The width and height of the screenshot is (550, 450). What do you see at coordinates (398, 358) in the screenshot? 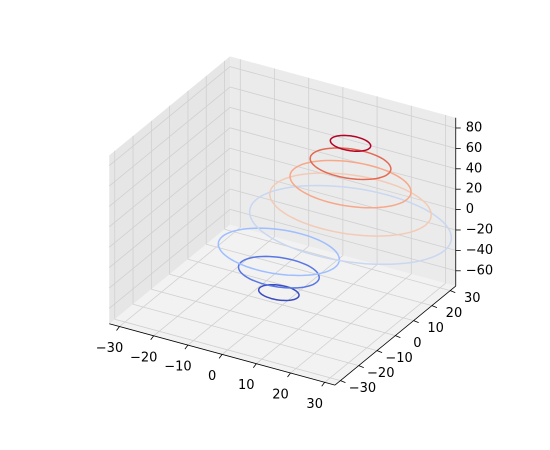
I see `y-tick-label: −10` at bounding box center [398, 358].